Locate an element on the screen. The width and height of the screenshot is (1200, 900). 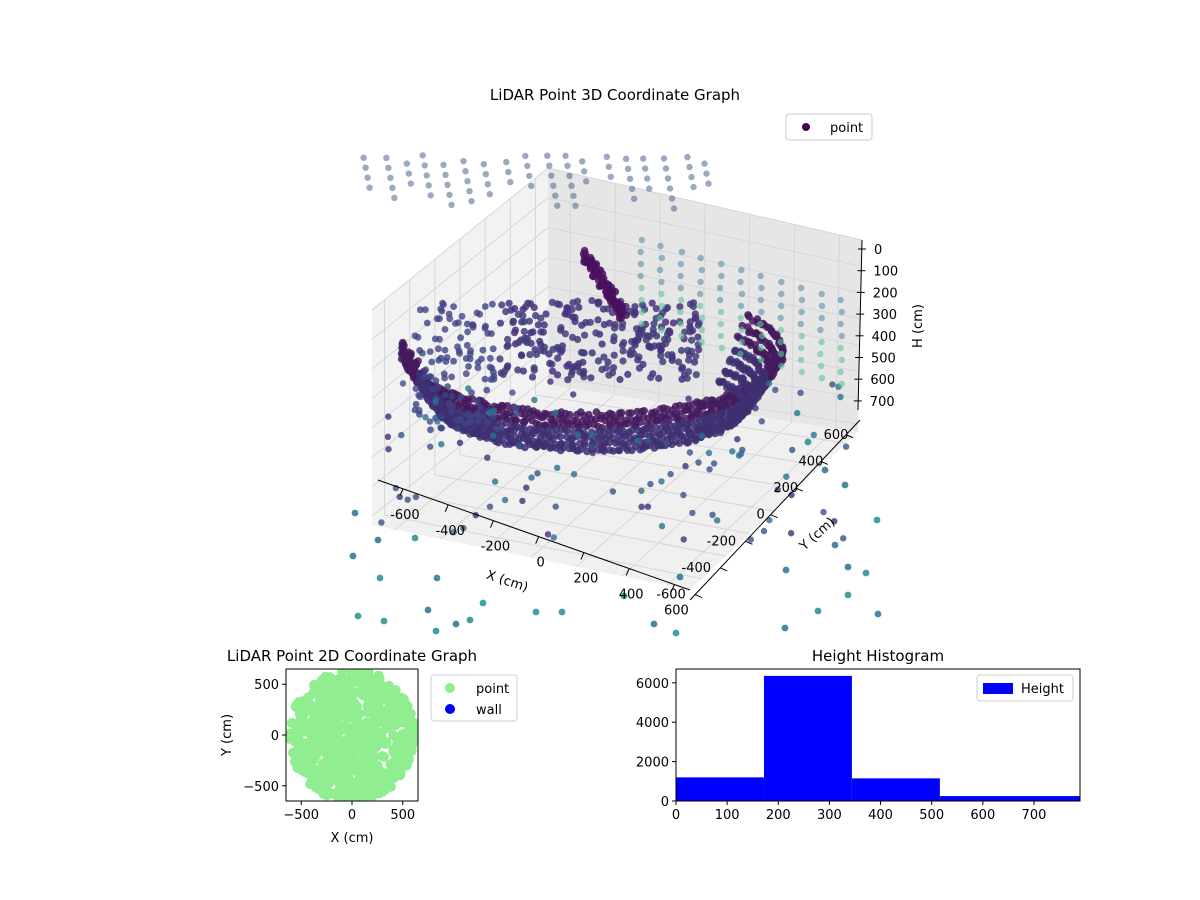
scatter2d-x-tick-label: 500 is located at coordinates (402, 815).